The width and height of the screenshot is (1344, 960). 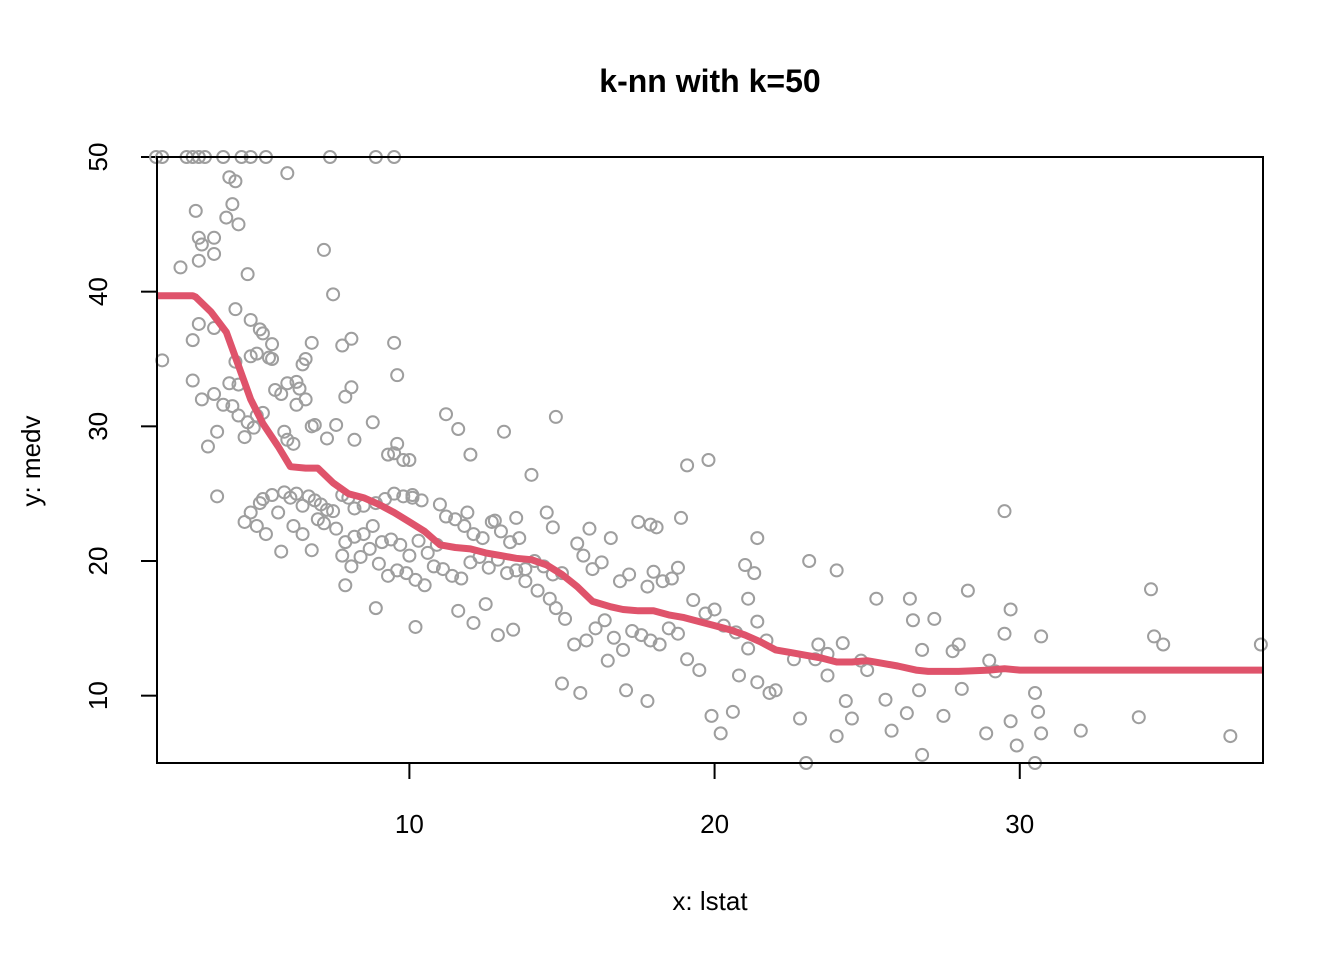 I want to click on y-tick-label: 40, so click(x=98, y=291).